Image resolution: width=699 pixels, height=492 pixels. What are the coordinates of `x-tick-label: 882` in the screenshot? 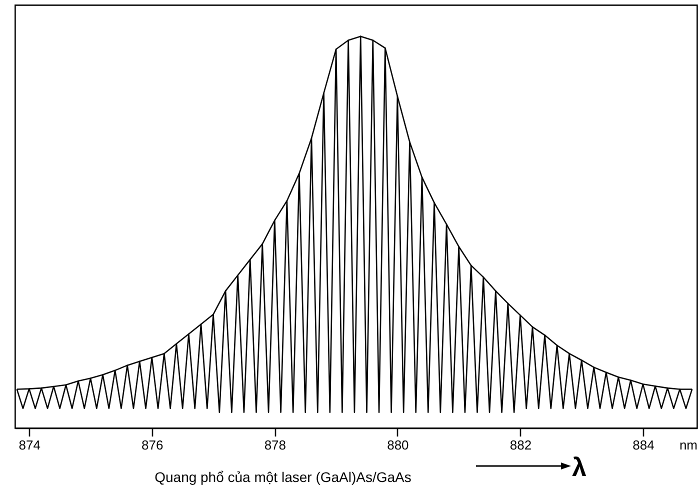 It's located at (521, 445).